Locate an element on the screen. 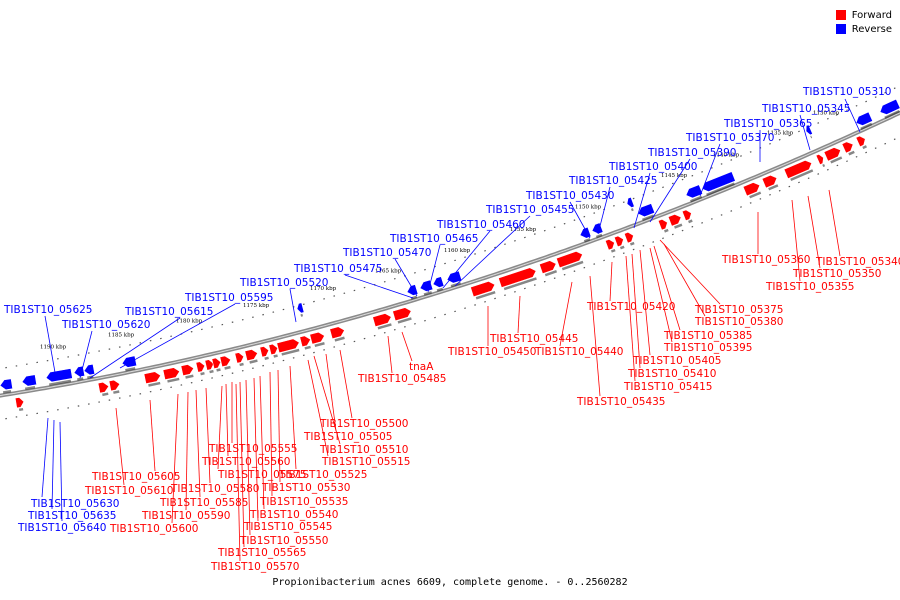 The height and width of the screenshot is (600, 900). forward-gene-label: TIB1ST10_05500 is located at coordinates (364, 424).